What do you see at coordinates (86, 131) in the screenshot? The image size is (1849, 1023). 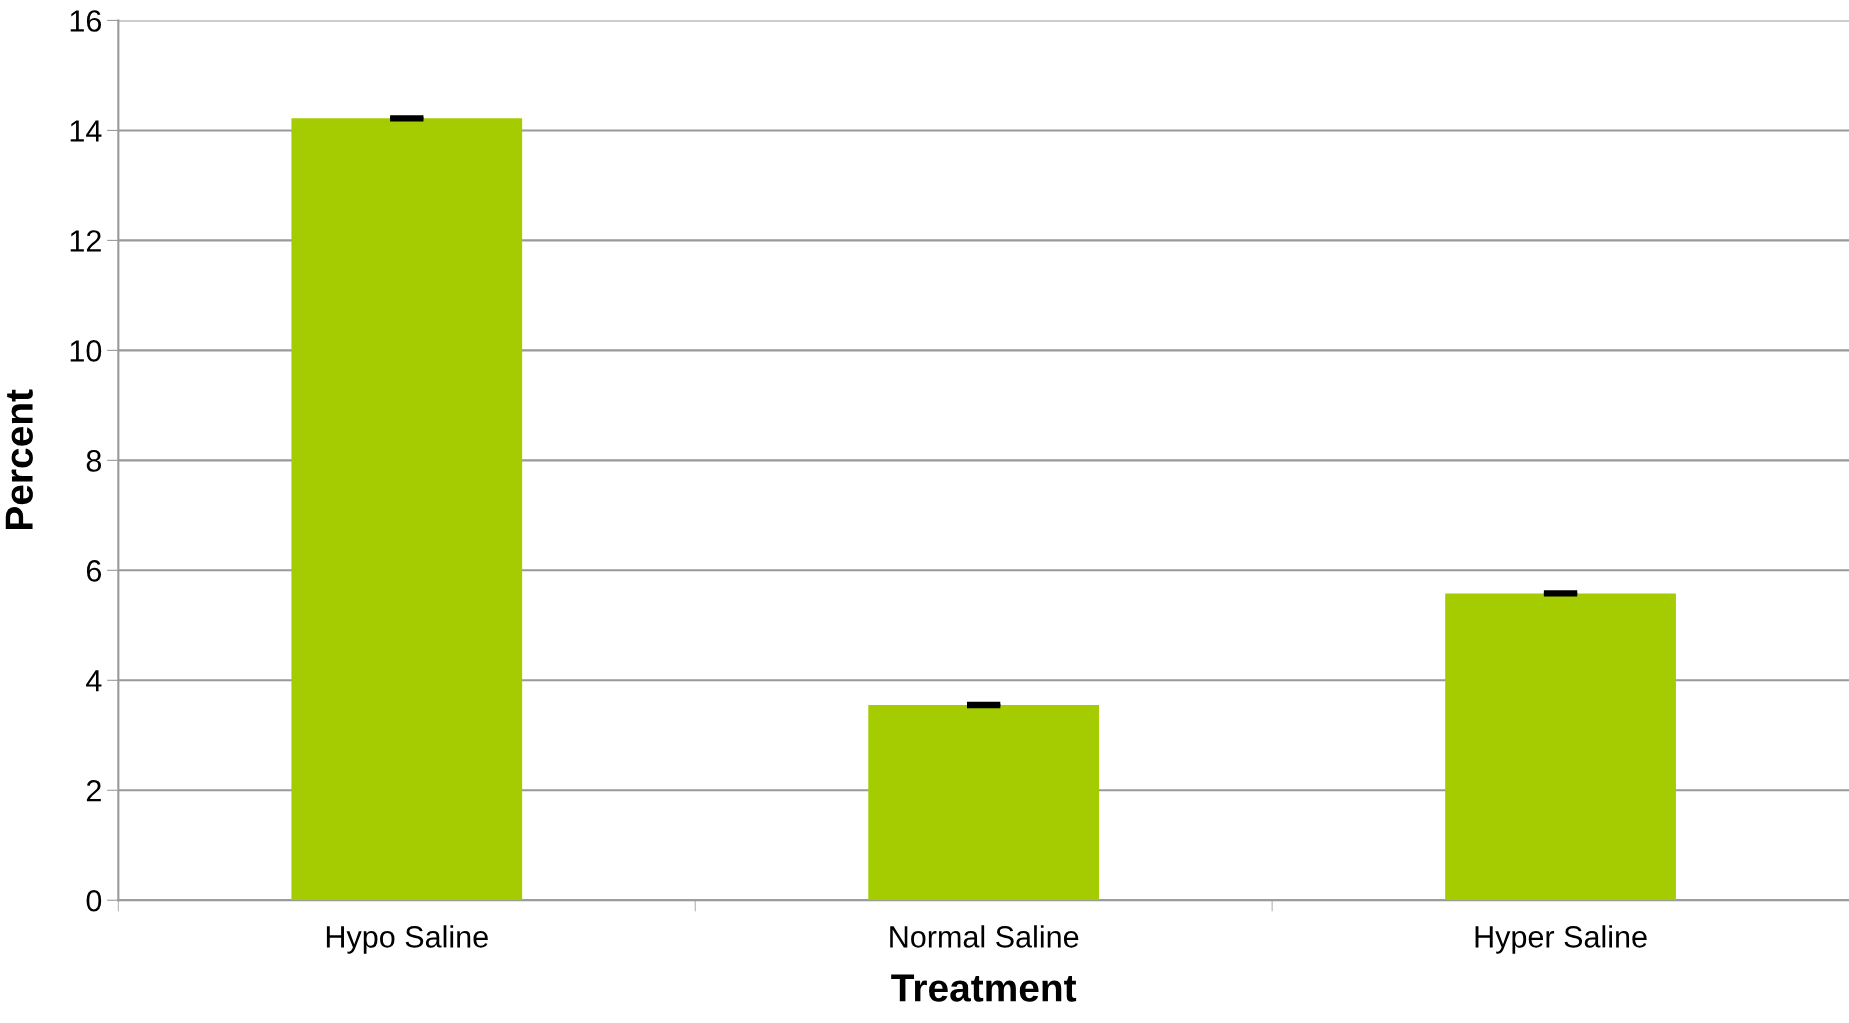 I see `y-tick-label: 14` at bounding box center [86, 131].